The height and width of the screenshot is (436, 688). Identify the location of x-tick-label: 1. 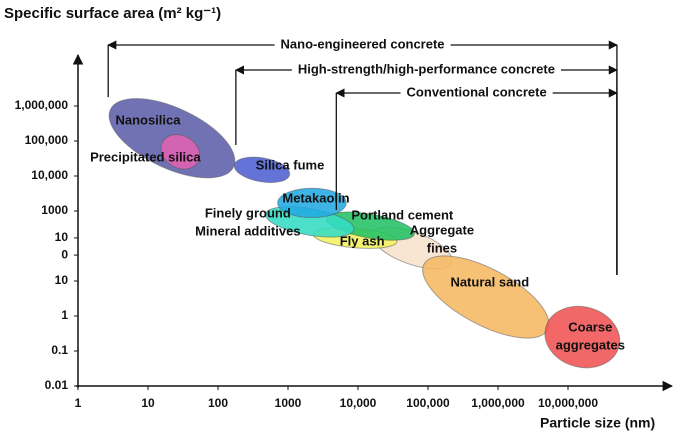
(78, 403).